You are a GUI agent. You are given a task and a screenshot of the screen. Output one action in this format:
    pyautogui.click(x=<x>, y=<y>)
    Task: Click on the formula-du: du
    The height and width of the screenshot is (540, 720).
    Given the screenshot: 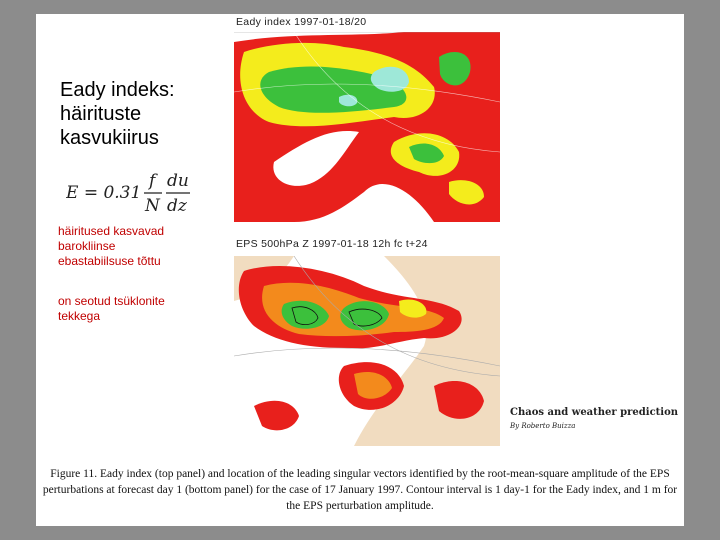 What is the action you would take?
    pyautogui.click(x=178, y=181)
    